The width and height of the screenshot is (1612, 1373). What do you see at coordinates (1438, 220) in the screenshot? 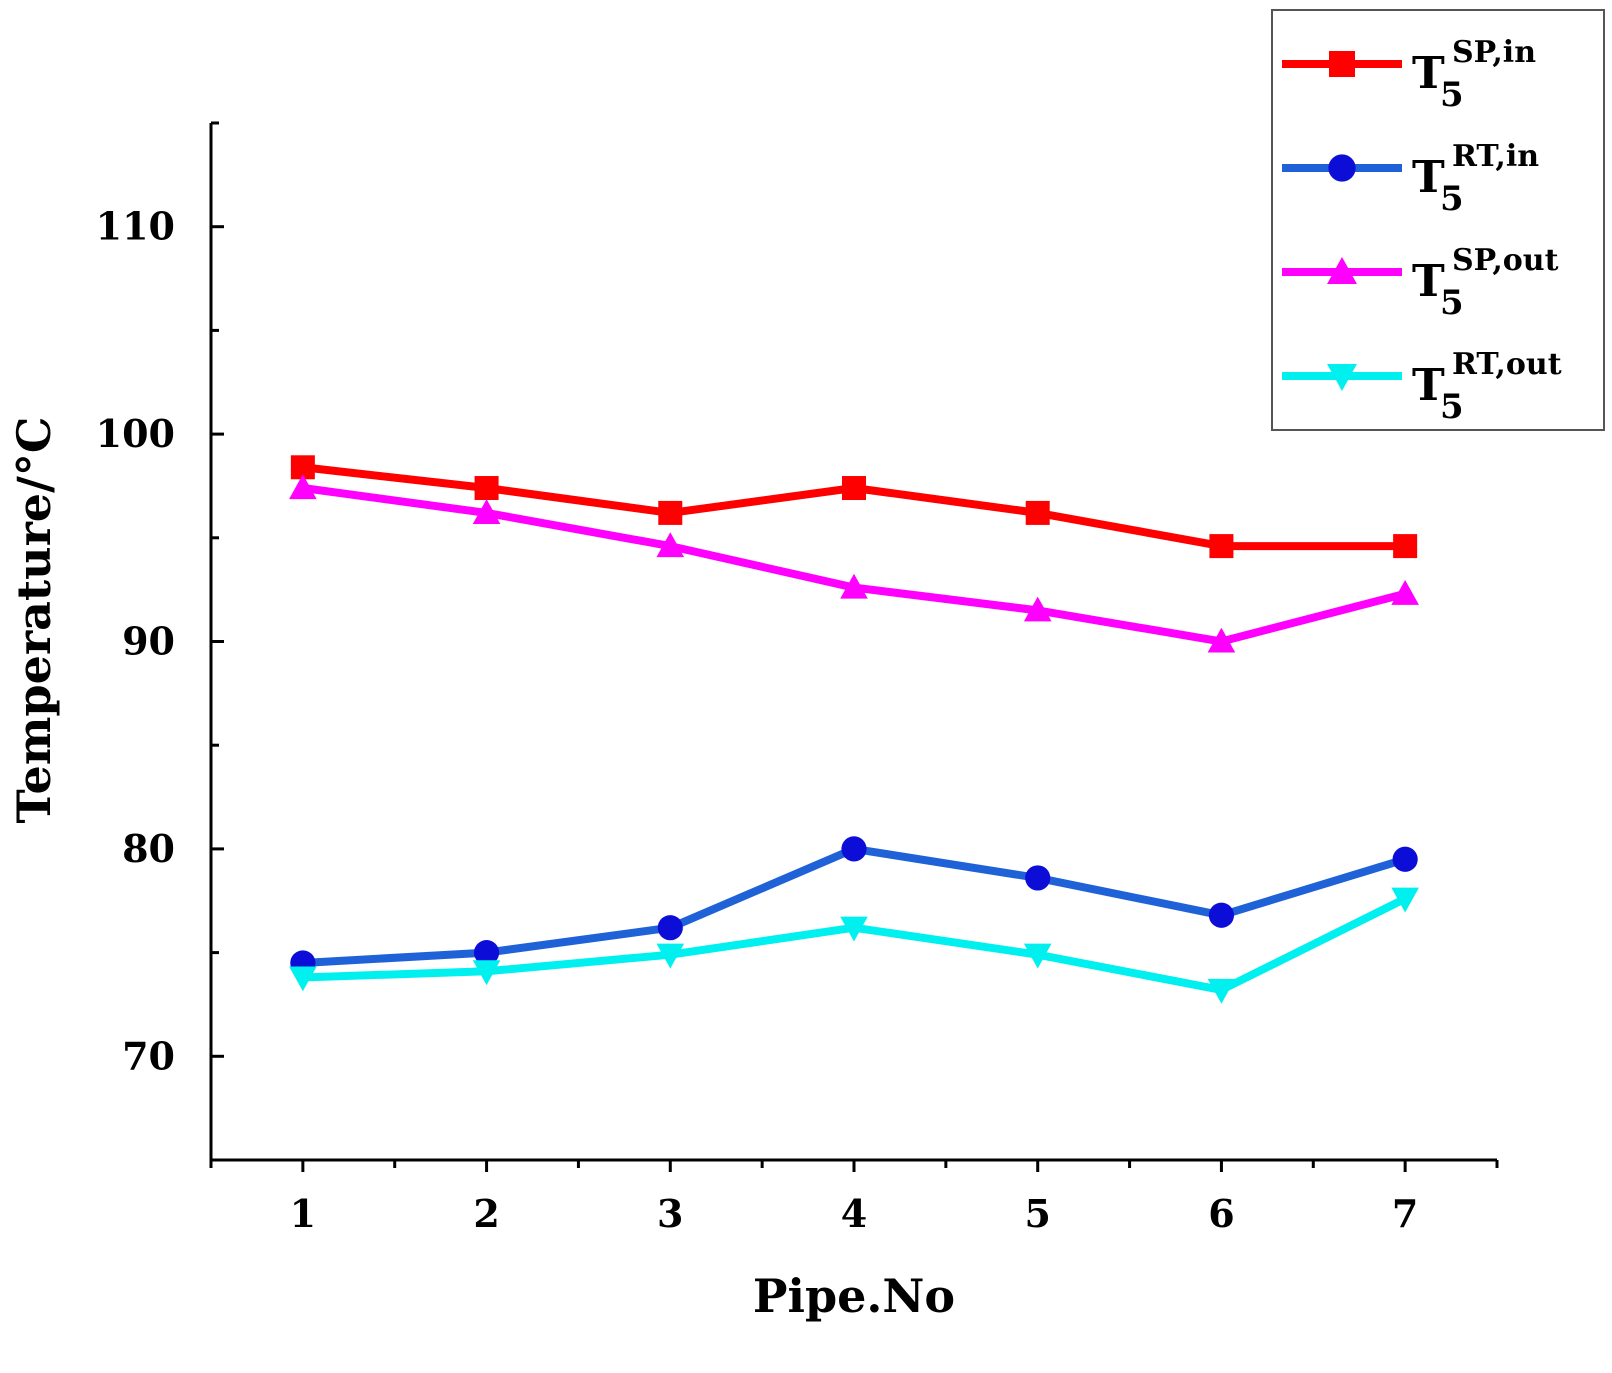
I see `legend-box` at bounding box center [1438, 220].